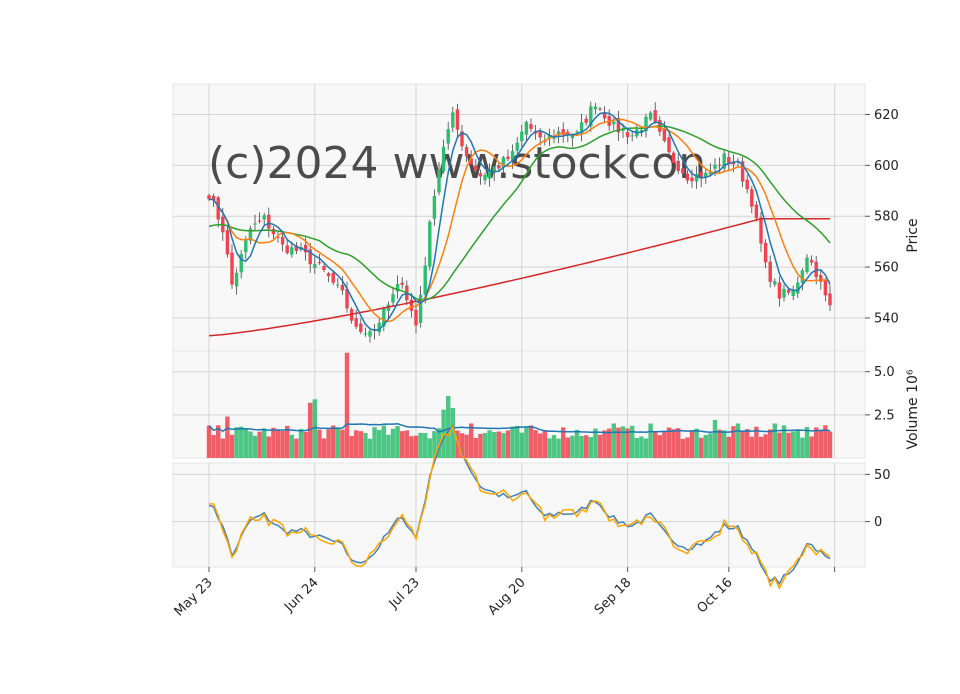 Image resolution: width=960 pixels, height=694 pixels. Describe the element at coordinates (884, 372) in the screenshot. I see `volume-tick-label: 5.0` at that location.